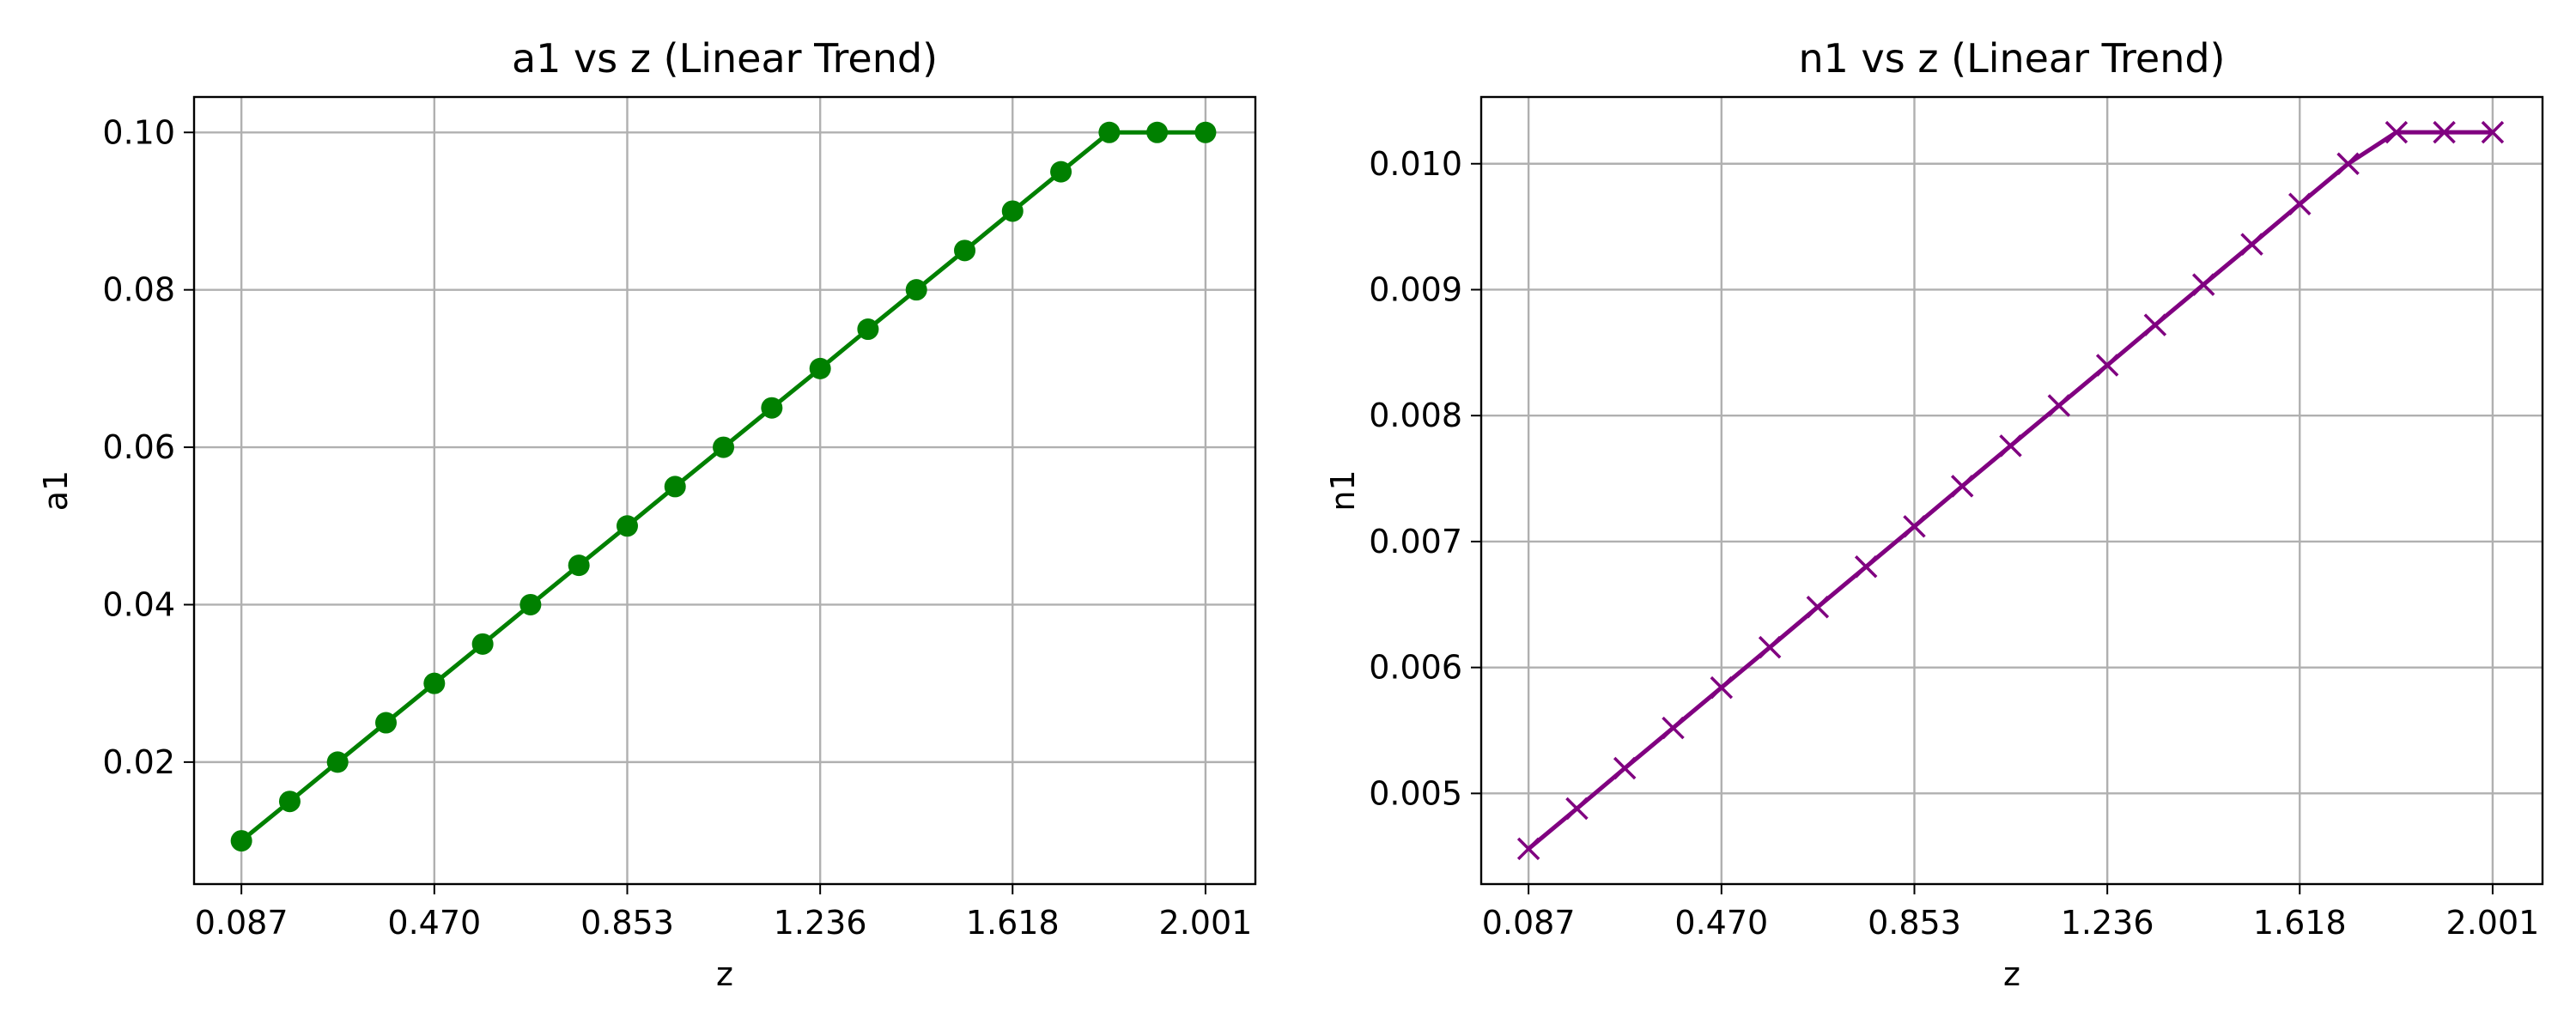 The image size is (2576, 1030). Describe the element at coordinates (1343, 490) in the screenshot. I see `y-axis-label: n1` at that location.